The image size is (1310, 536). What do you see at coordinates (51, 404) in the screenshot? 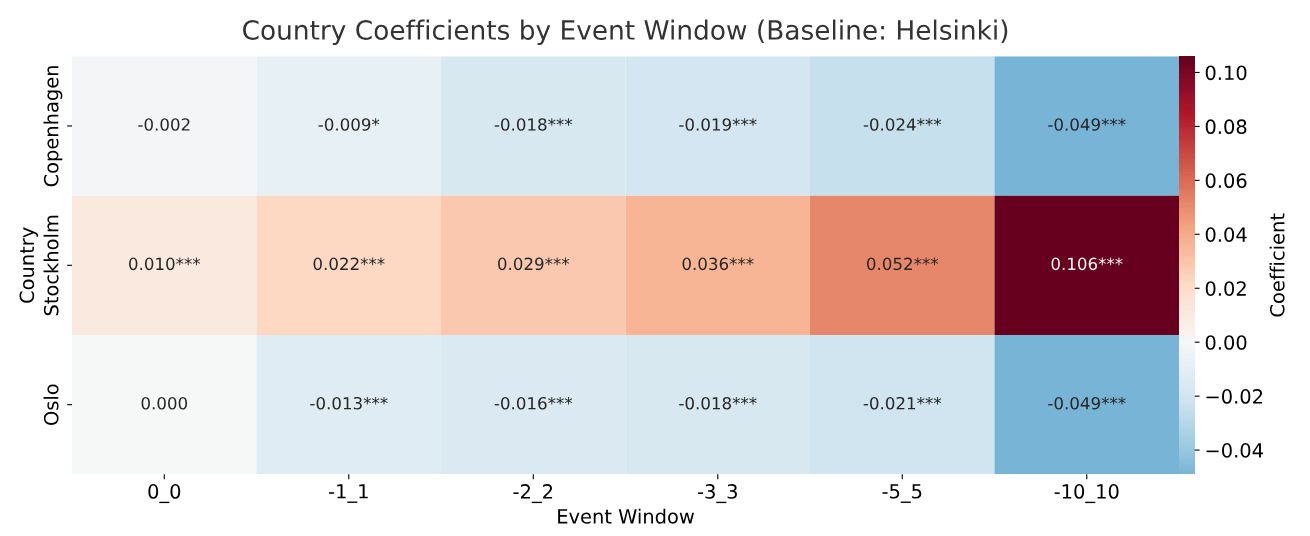
I see `y-tick-label: Oslo` at bounding box center [51, 404].